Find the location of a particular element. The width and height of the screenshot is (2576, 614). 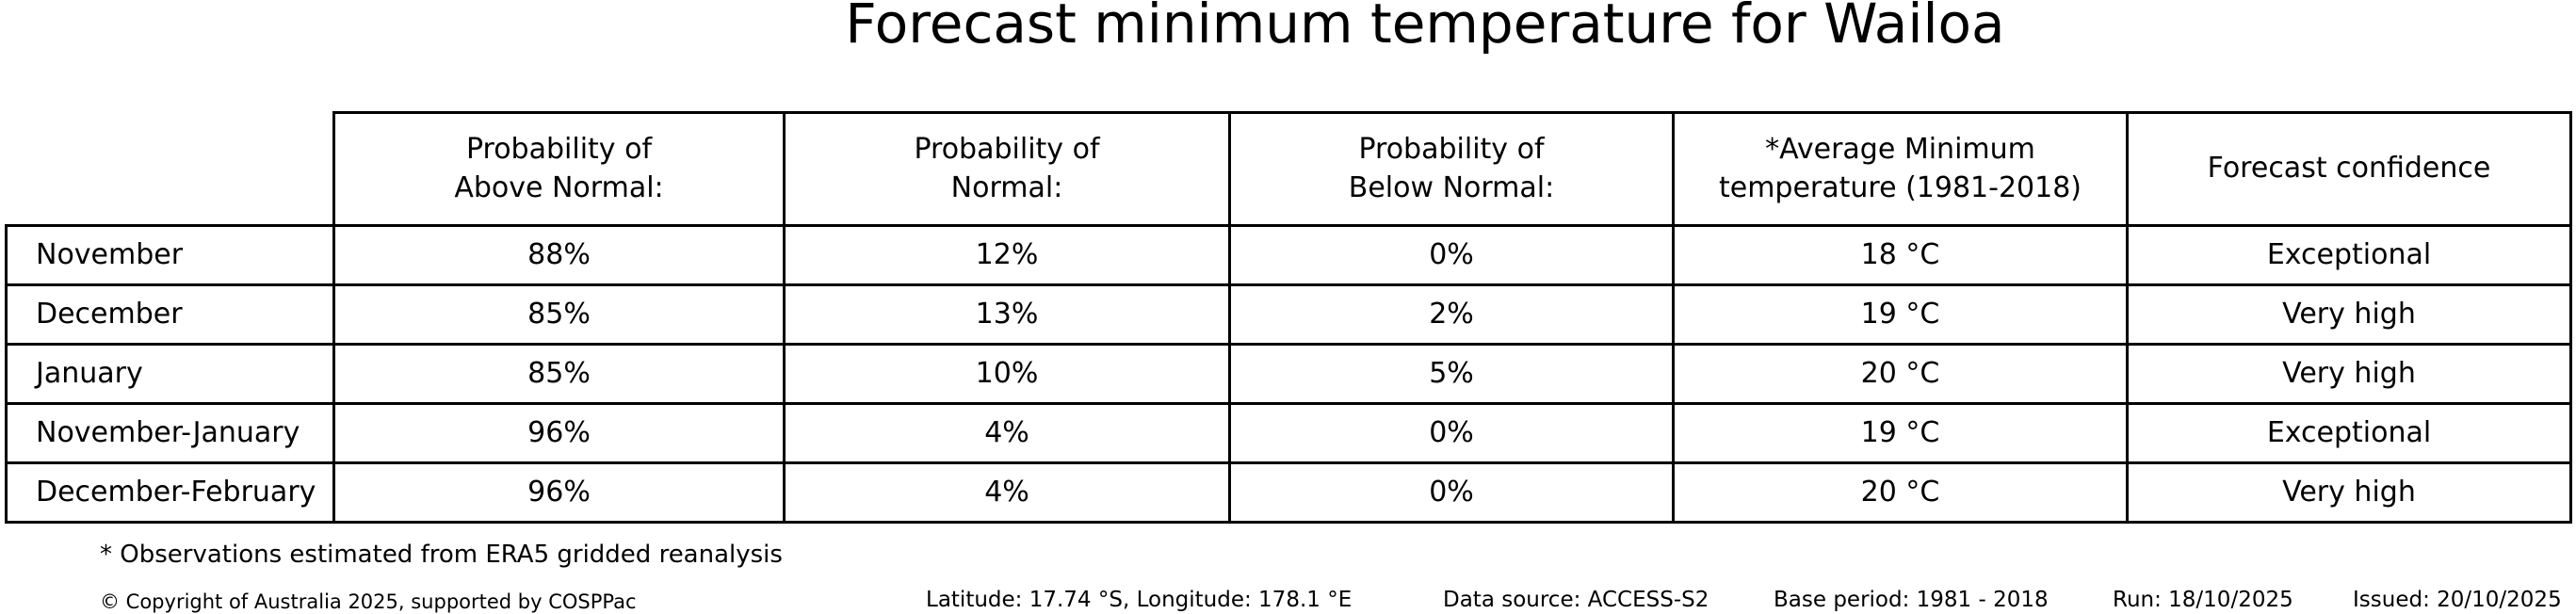

row-label: December is located at coordinates (170, 315).